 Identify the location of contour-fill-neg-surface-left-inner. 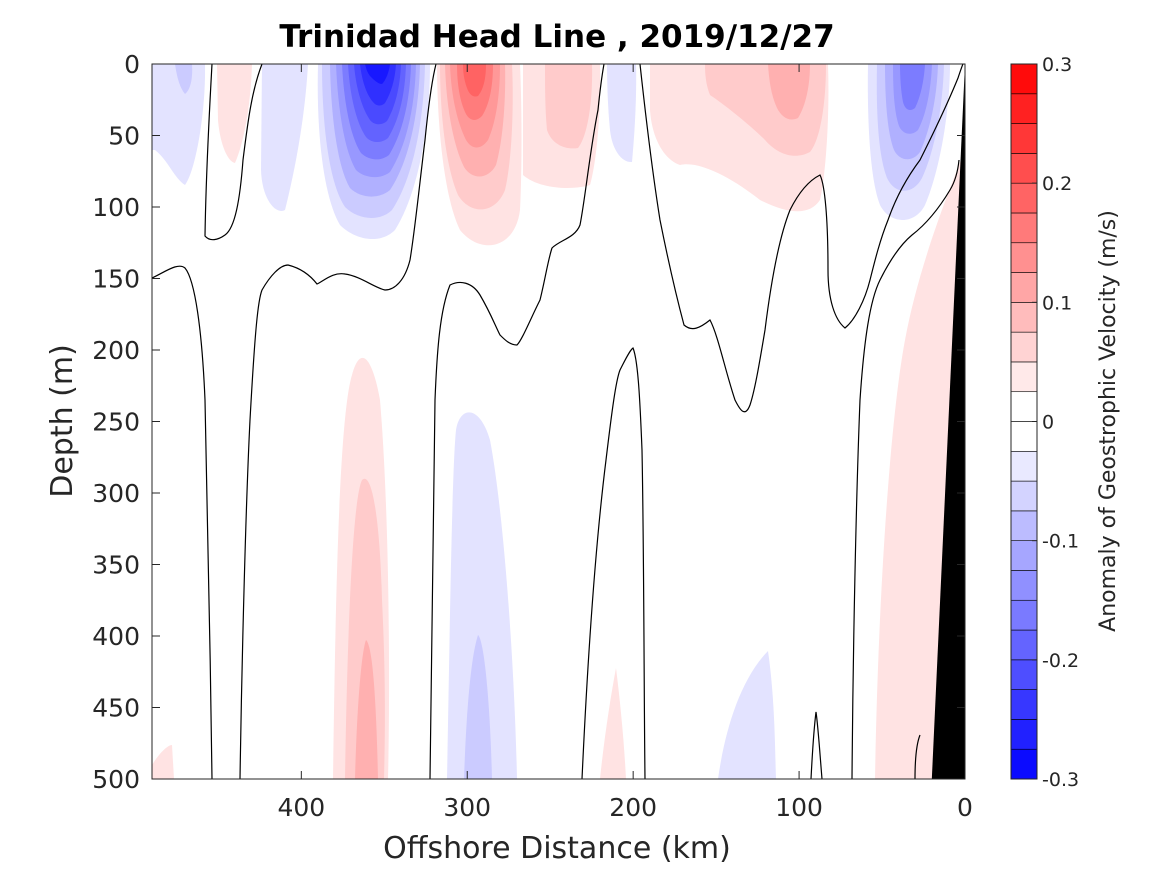
(184, 79).